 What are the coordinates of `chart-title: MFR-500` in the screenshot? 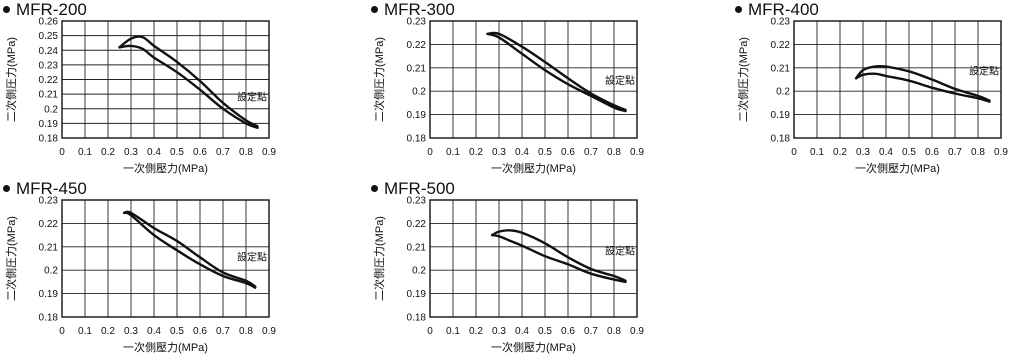 It's located at (411, 189).